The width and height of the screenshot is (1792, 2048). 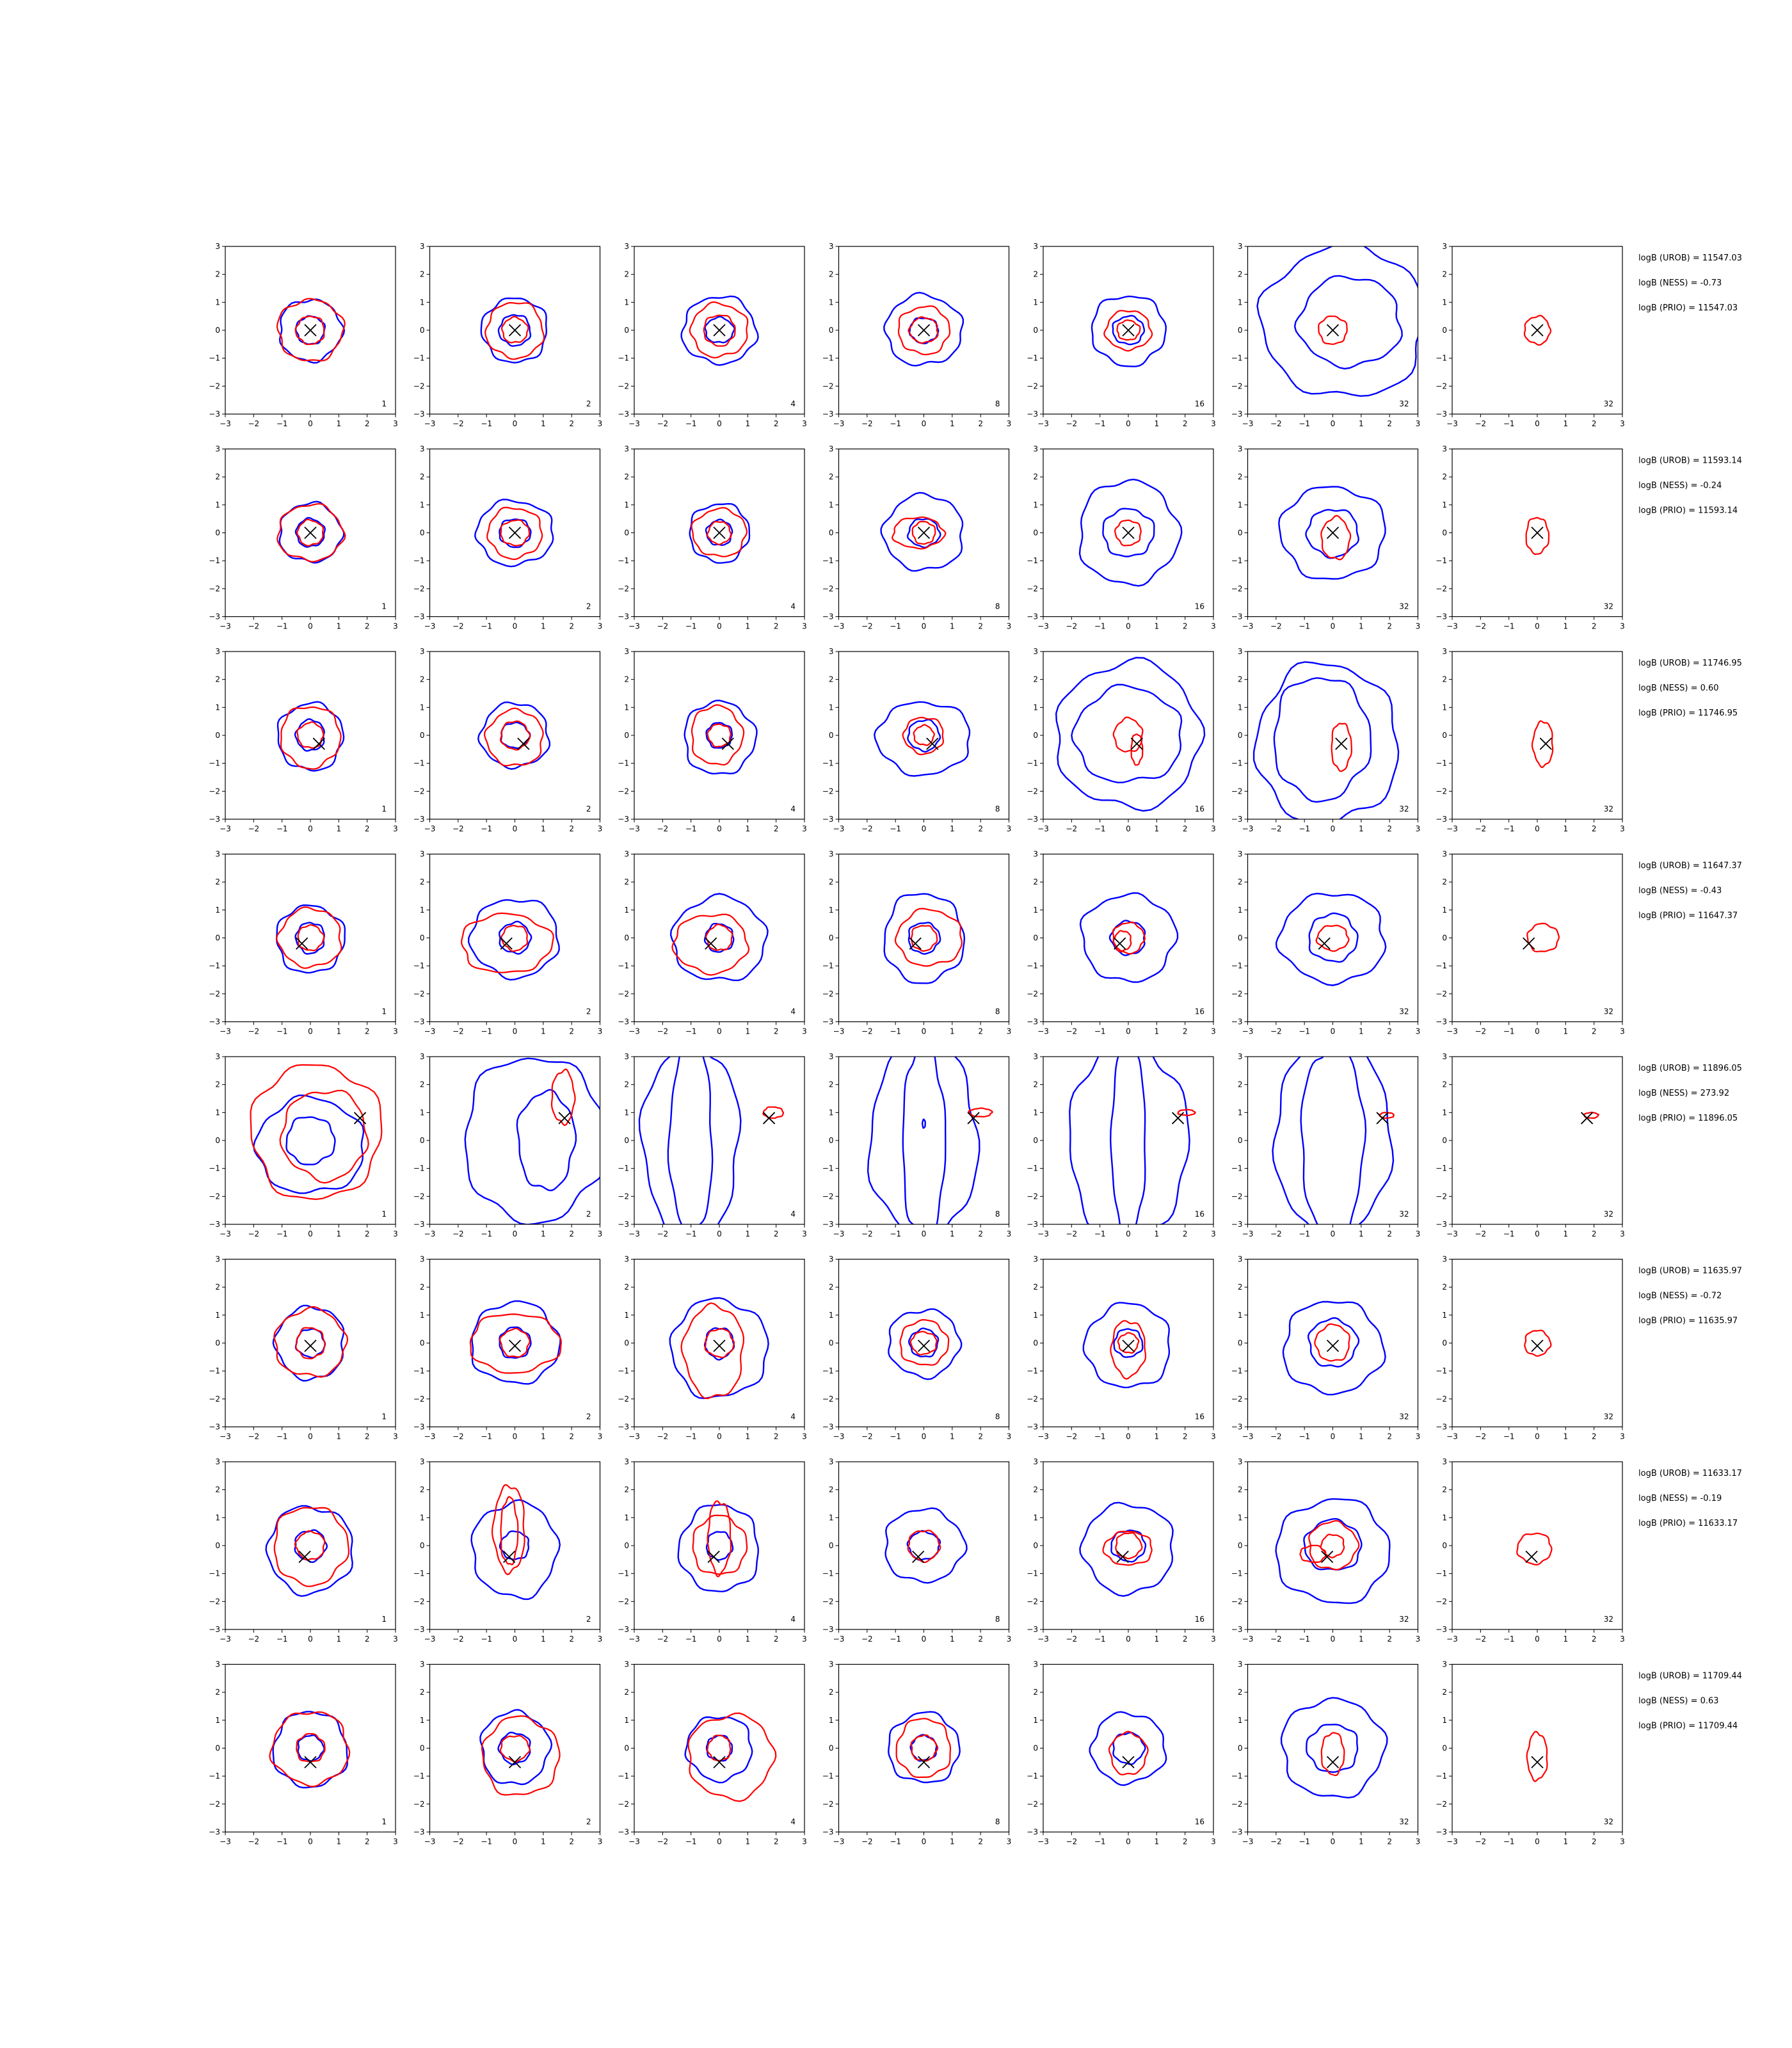 I want to click on subplot-r2-c1: −3−3 −2 −2 −1 −1 0 0 1 1 2 2 3 3 1, so click(x=303, y=538).